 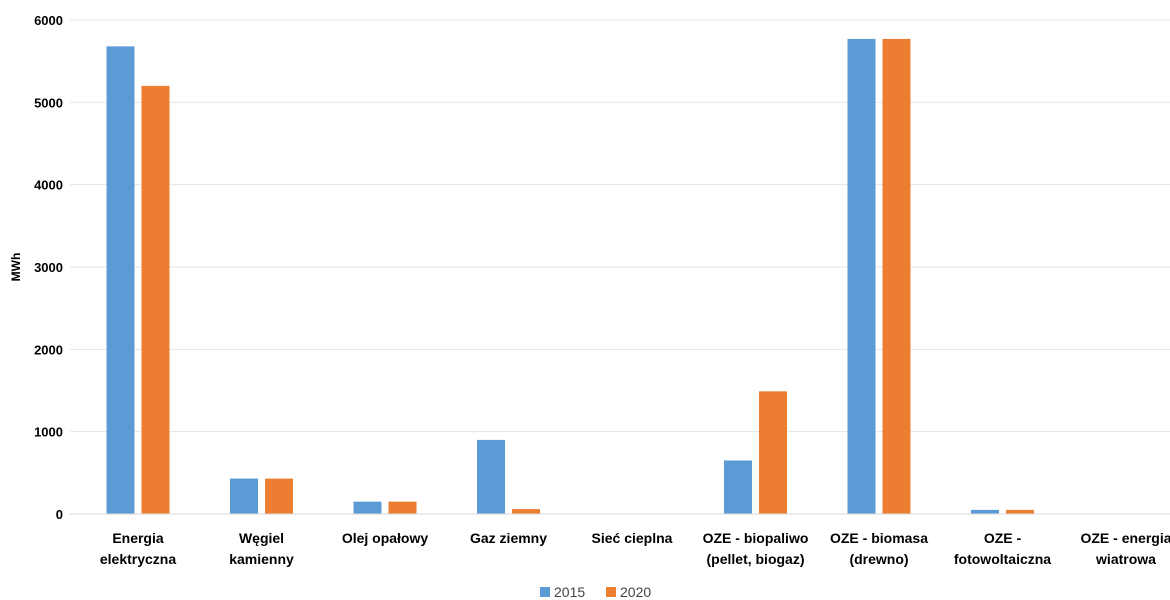 What do you see at coordinates (138, 538) in the screenshot?
I see `category-label: Energia` at bounding box center [138, 538].